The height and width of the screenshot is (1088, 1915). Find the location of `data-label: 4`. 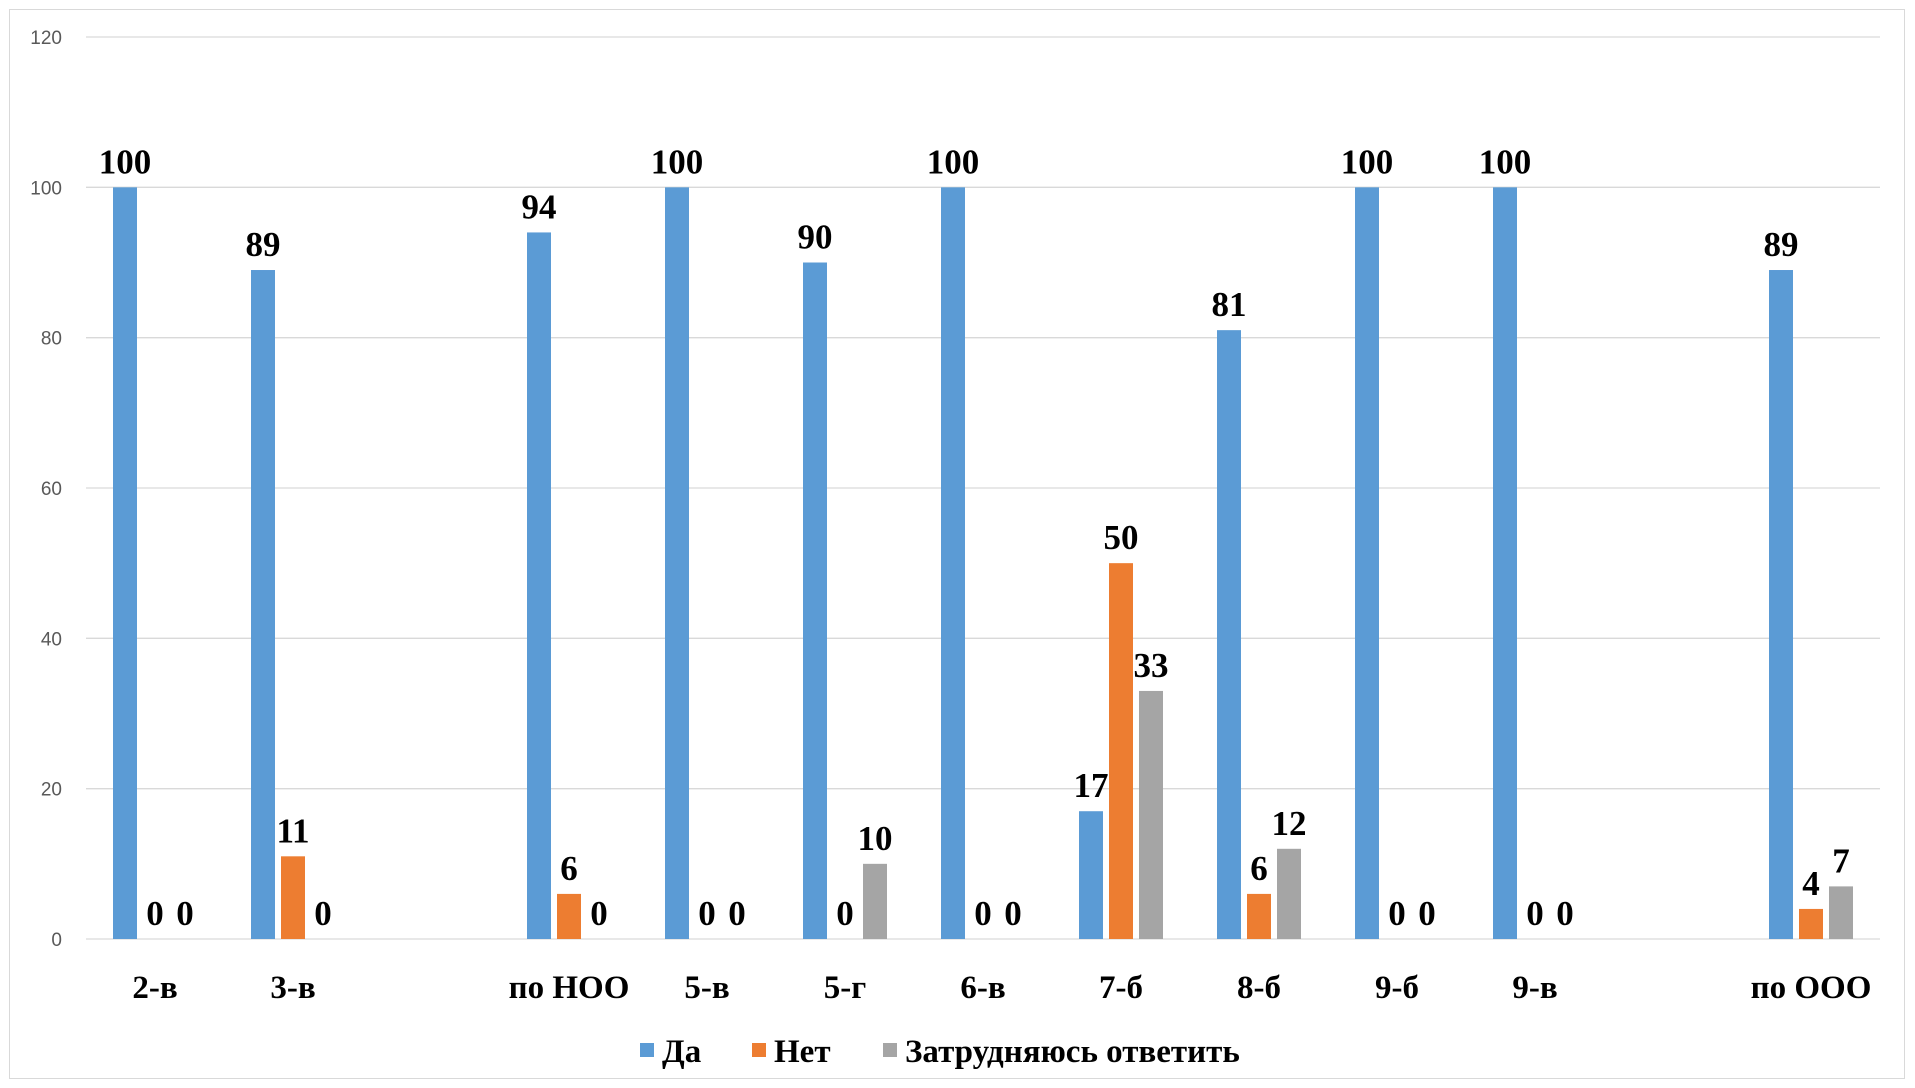

data-label: 4 is located at coordinates (1811, 883).